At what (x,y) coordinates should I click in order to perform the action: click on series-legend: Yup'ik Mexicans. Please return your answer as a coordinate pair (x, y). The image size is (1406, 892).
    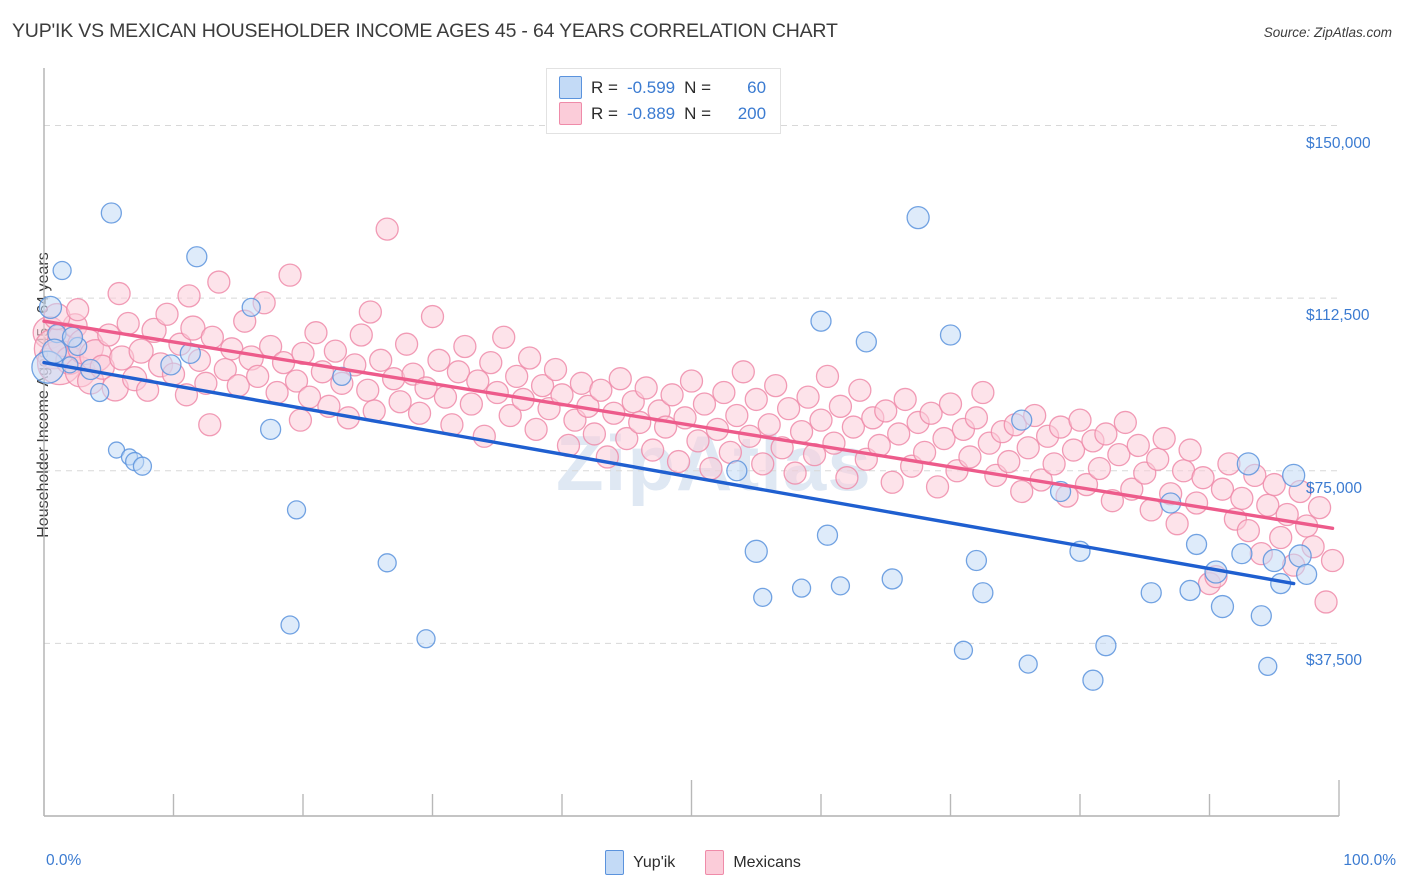
    Looking at the image, I should click on (703, 862).